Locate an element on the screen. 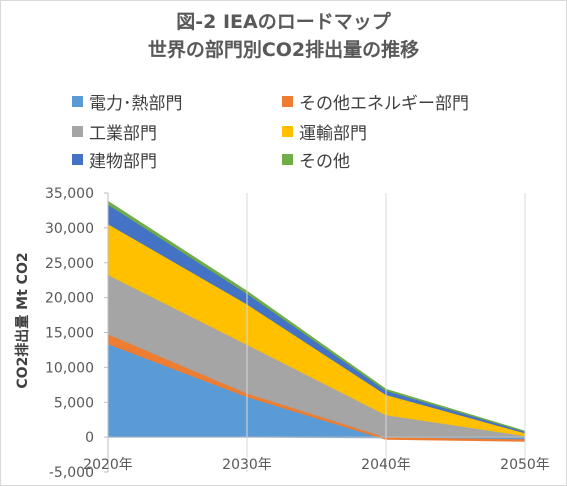 The image size is (567, 486). legend-label: その他エネルギー部門 is located at coordinates (384, 103).